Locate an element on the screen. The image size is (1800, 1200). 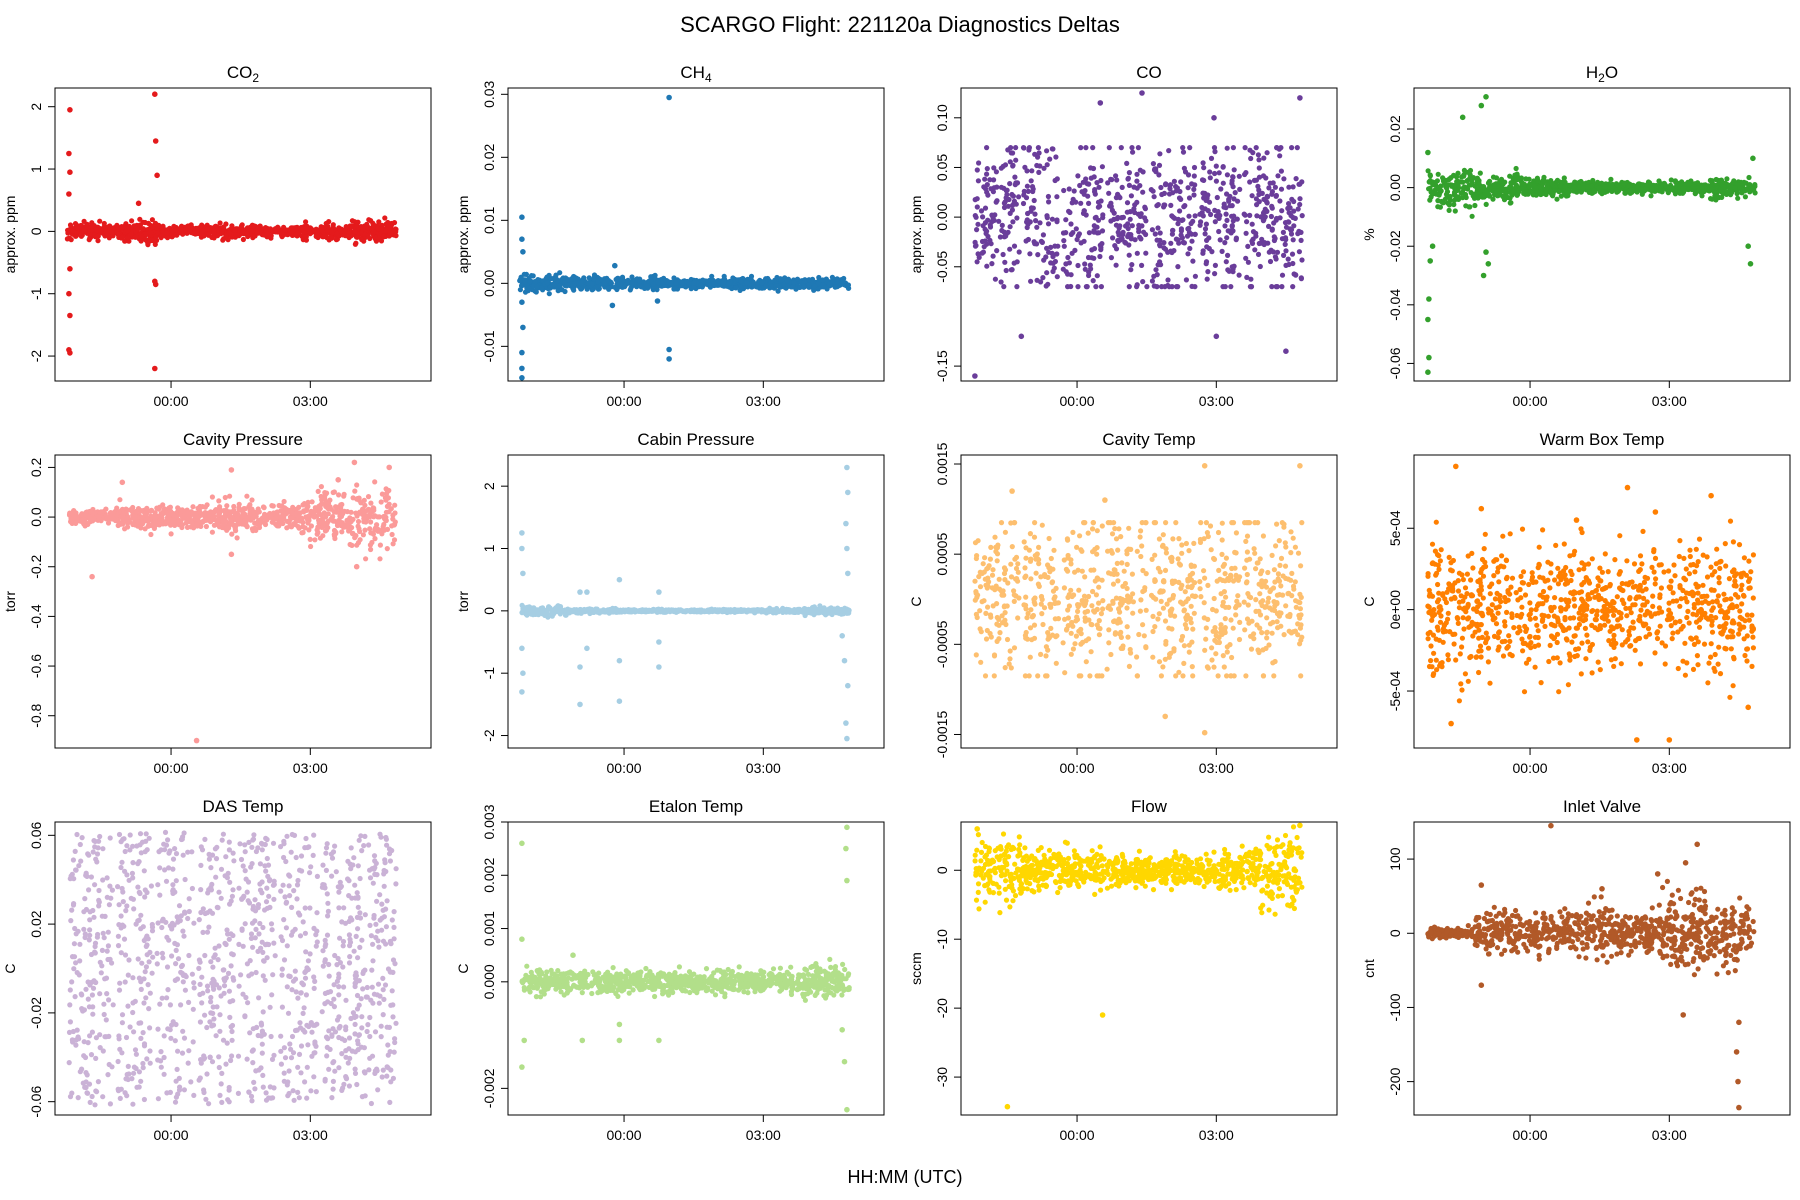
panel-title: Cabin Pressure is located at coordinates (695, 439).